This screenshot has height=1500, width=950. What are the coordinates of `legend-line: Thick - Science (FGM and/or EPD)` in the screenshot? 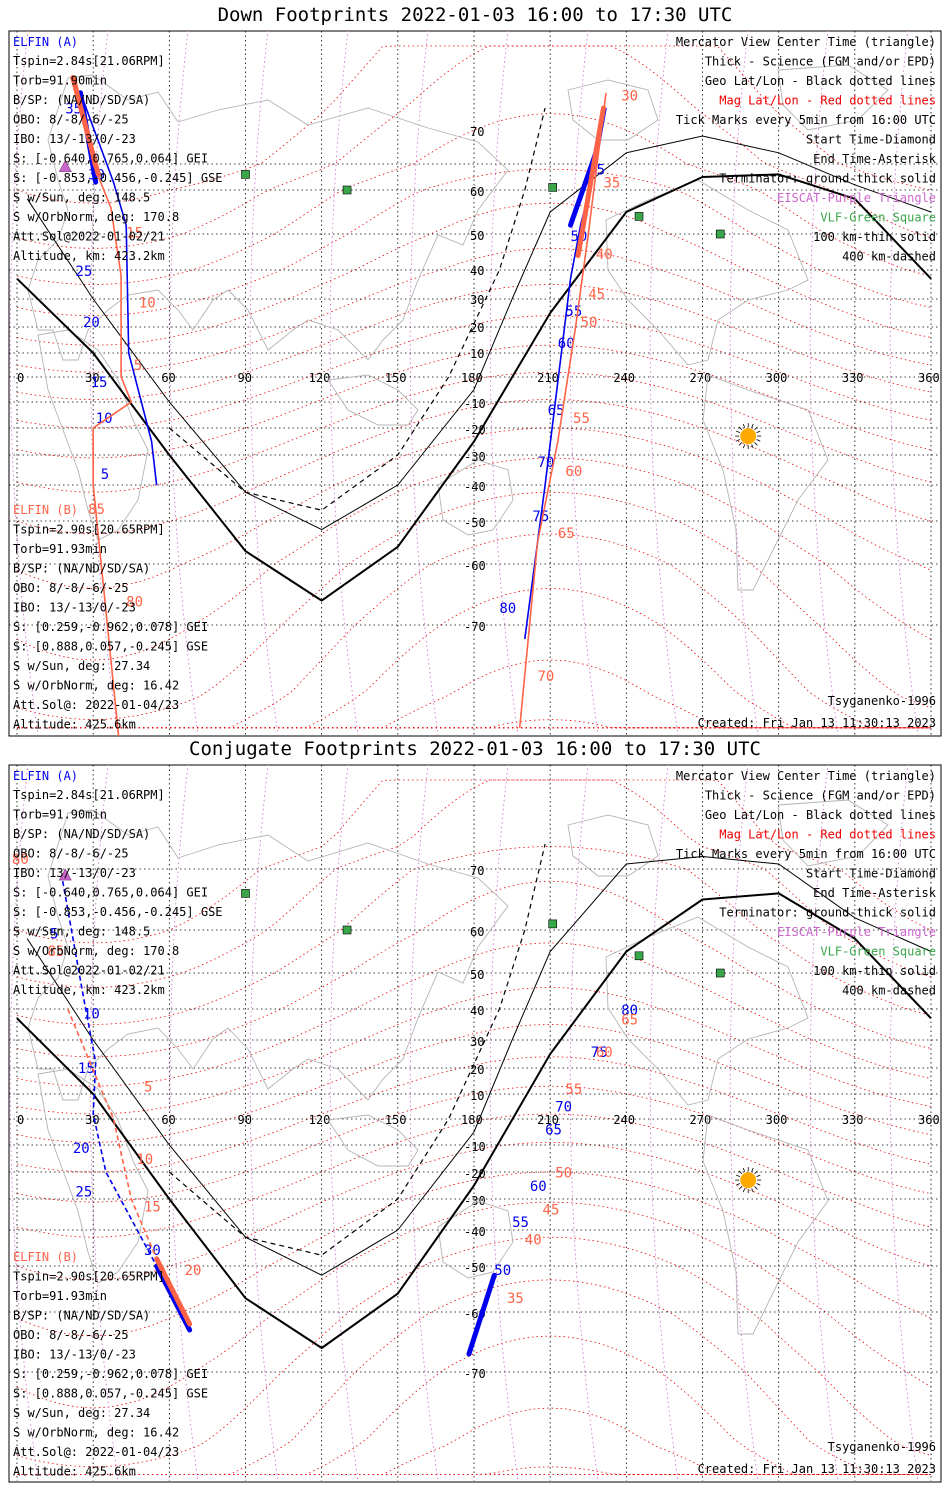 It's located at (820, 62).